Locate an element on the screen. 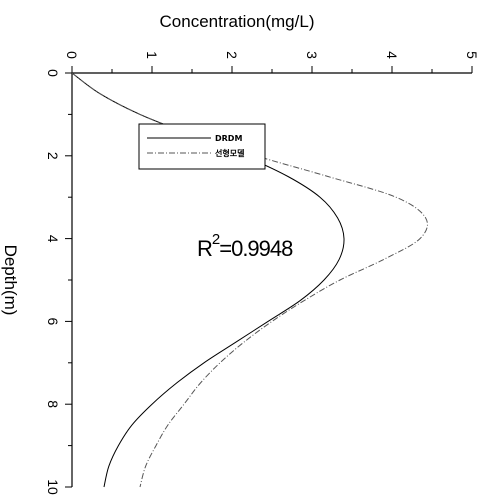  legend: DRDM 선형모델 is located at coordinates (202, 146).